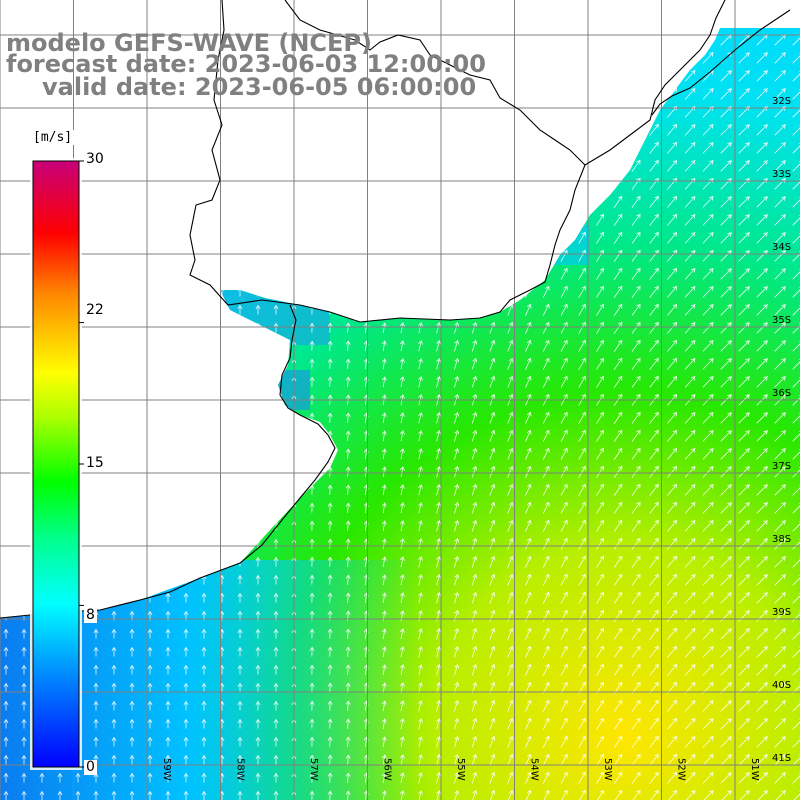 Image resolution: width=800 pixels, height=800 pixels. I want to click on latitude-label: 35S, so click(781, 320).